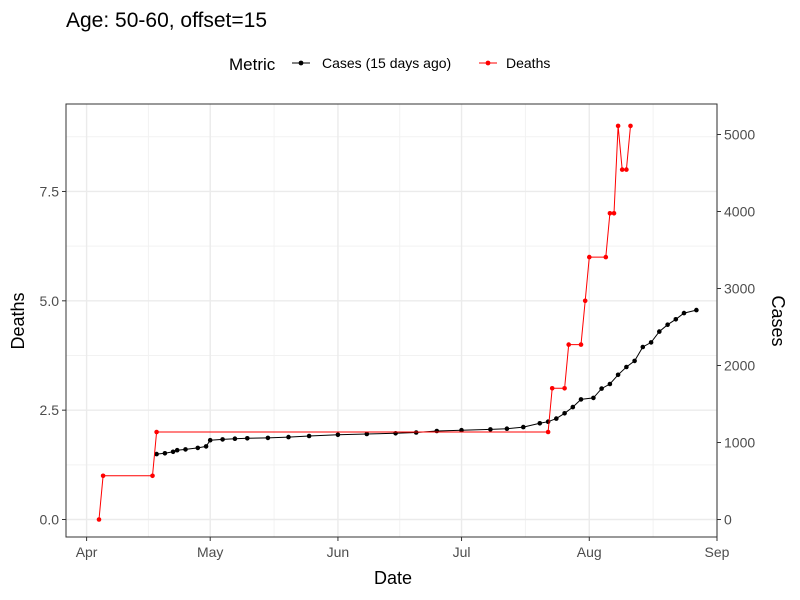 The height and width of the screenshot is (600, 800). Describe the element at coordinates (717, 552) in the screenshot. I see `x-tick-label: Sep` at that location.